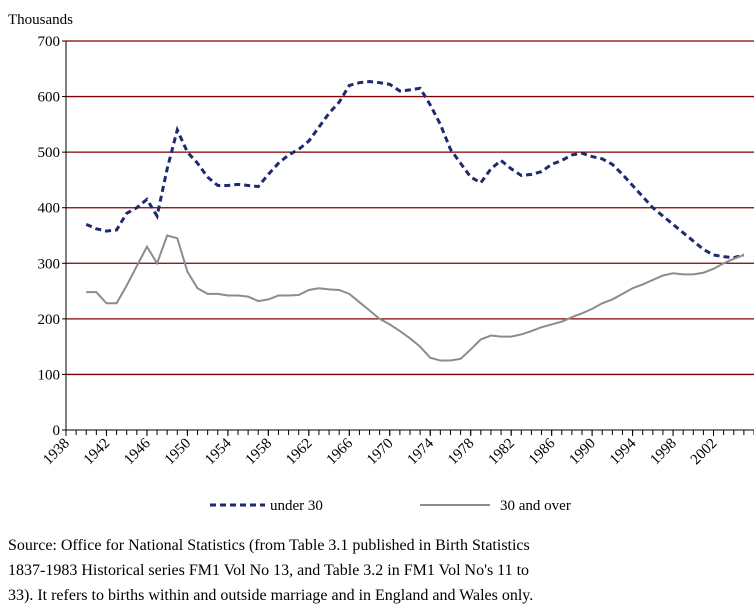 This screenshot has width=754, height=610. What do you see at coordinates (49, 209) in the screenshot?
I see `y-tick-label: 400` at bounding box center [49, 209].